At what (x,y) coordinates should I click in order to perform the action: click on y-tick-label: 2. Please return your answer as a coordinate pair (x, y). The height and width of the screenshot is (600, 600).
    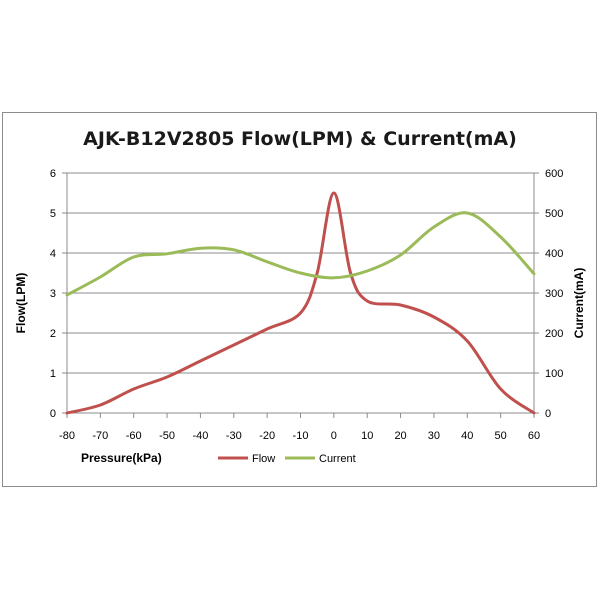
    Looking at the image, I should click on (53, 334).